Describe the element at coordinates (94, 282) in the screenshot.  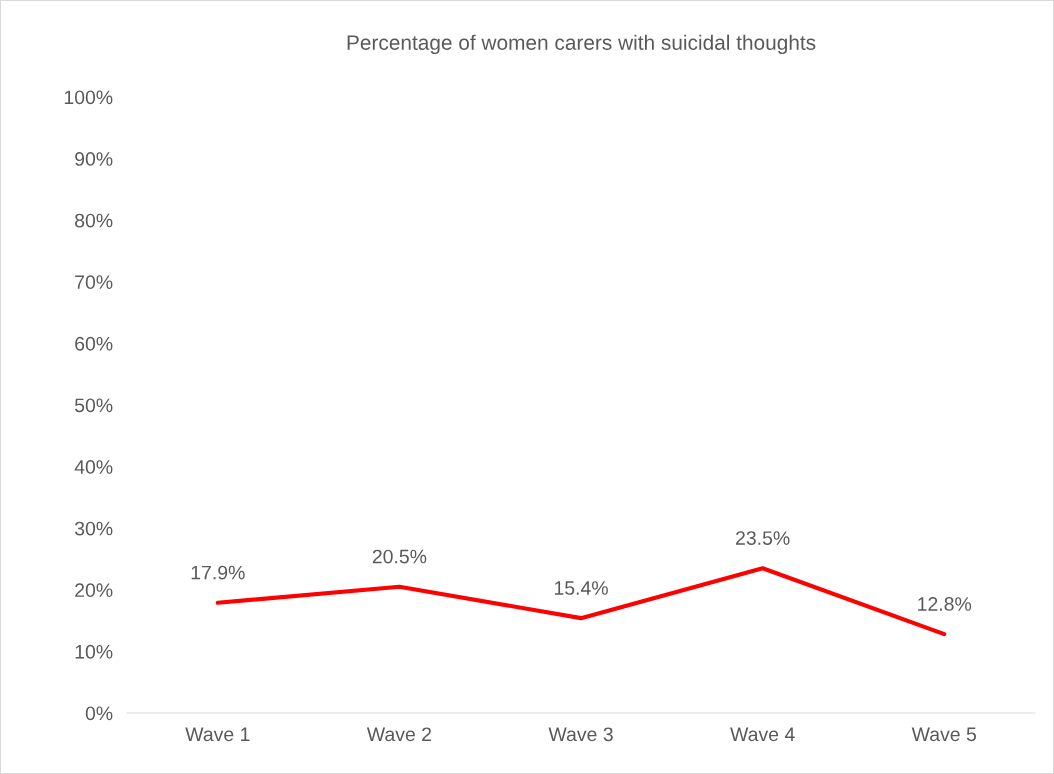
I see `y-tick-label: 70%` at that location.